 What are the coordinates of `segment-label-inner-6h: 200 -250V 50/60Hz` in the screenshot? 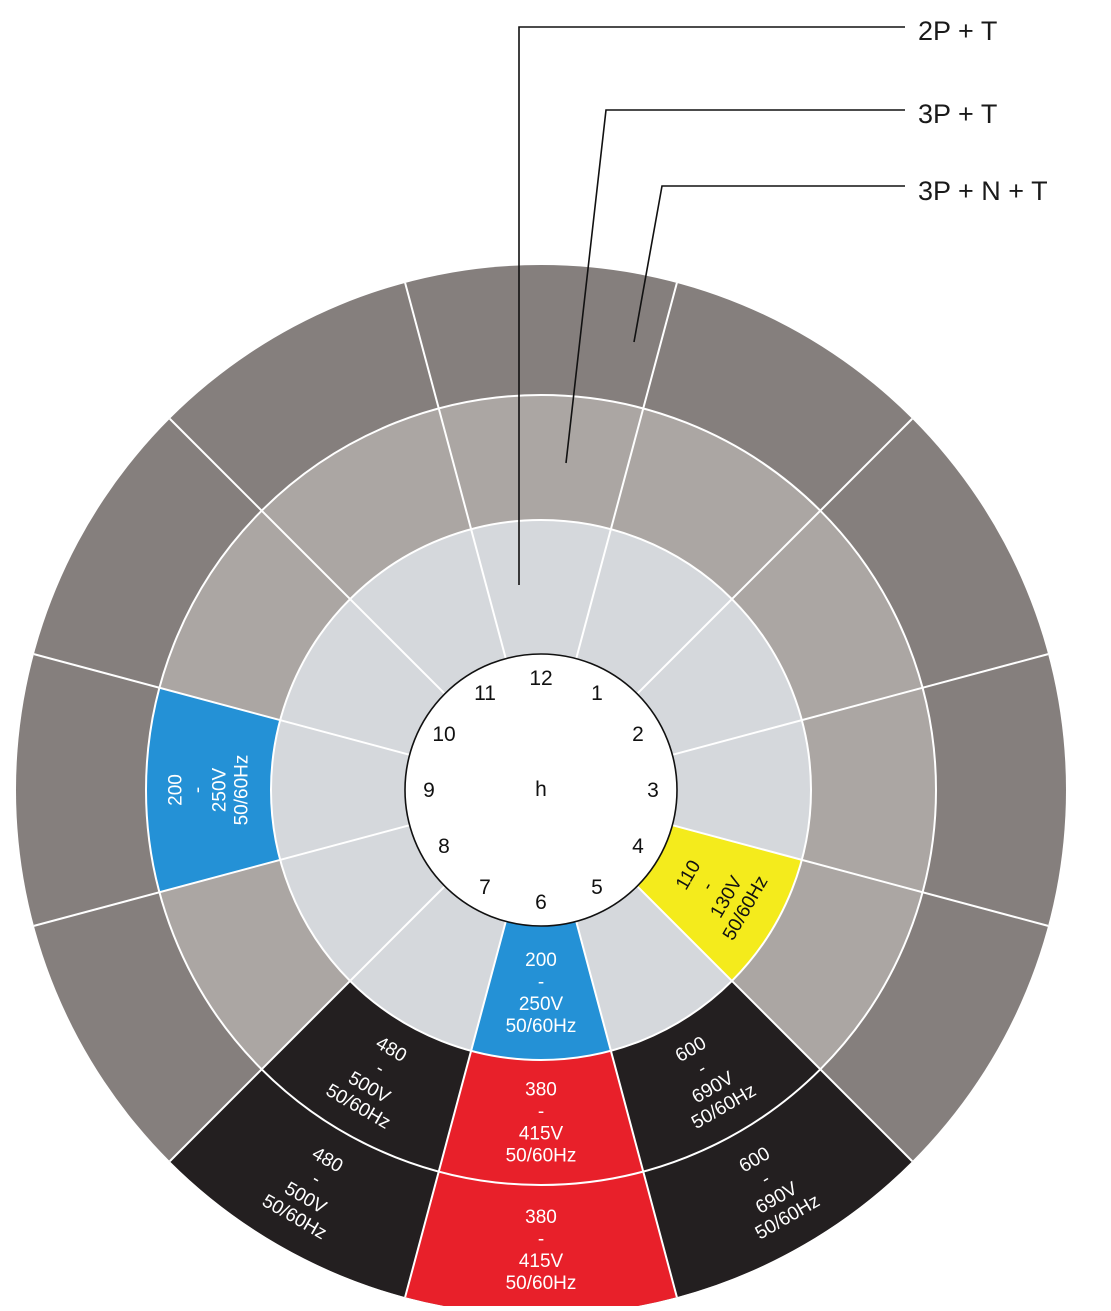 It's located at (541, 993).